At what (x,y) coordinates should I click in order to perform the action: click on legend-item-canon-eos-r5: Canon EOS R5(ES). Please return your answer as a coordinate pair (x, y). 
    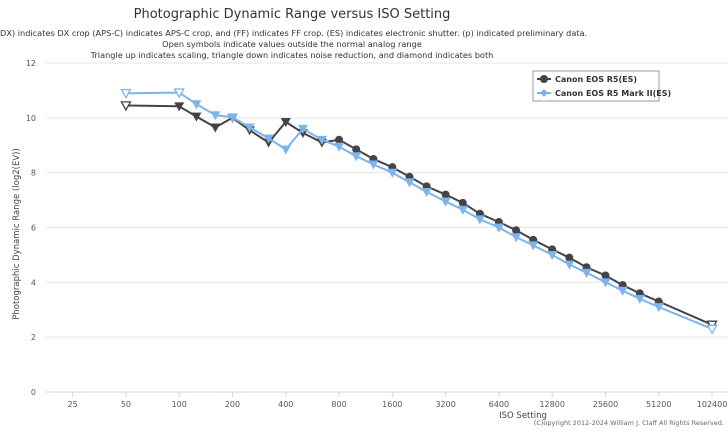
    Looking at the image, I should click on (587, 79).